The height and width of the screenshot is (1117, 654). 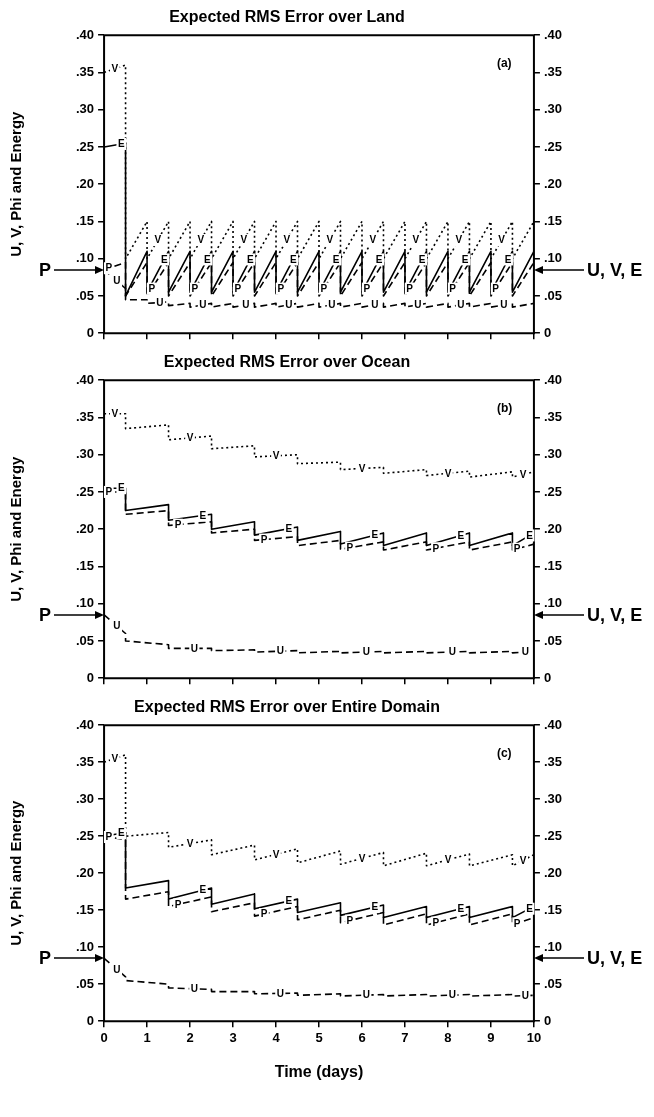 What do you see at coordinates (553, 379) in the screenshot?
I see `y2-tick-label: .40` at bounding box center [553, 379].